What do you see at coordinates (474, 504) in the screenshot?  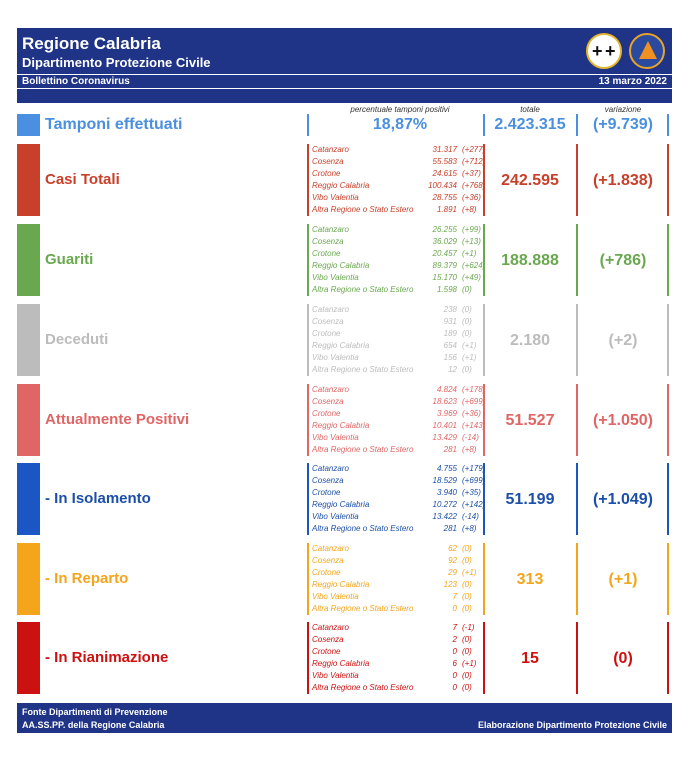 I see `province-change: (+142)` at bounding box center [474, 504].